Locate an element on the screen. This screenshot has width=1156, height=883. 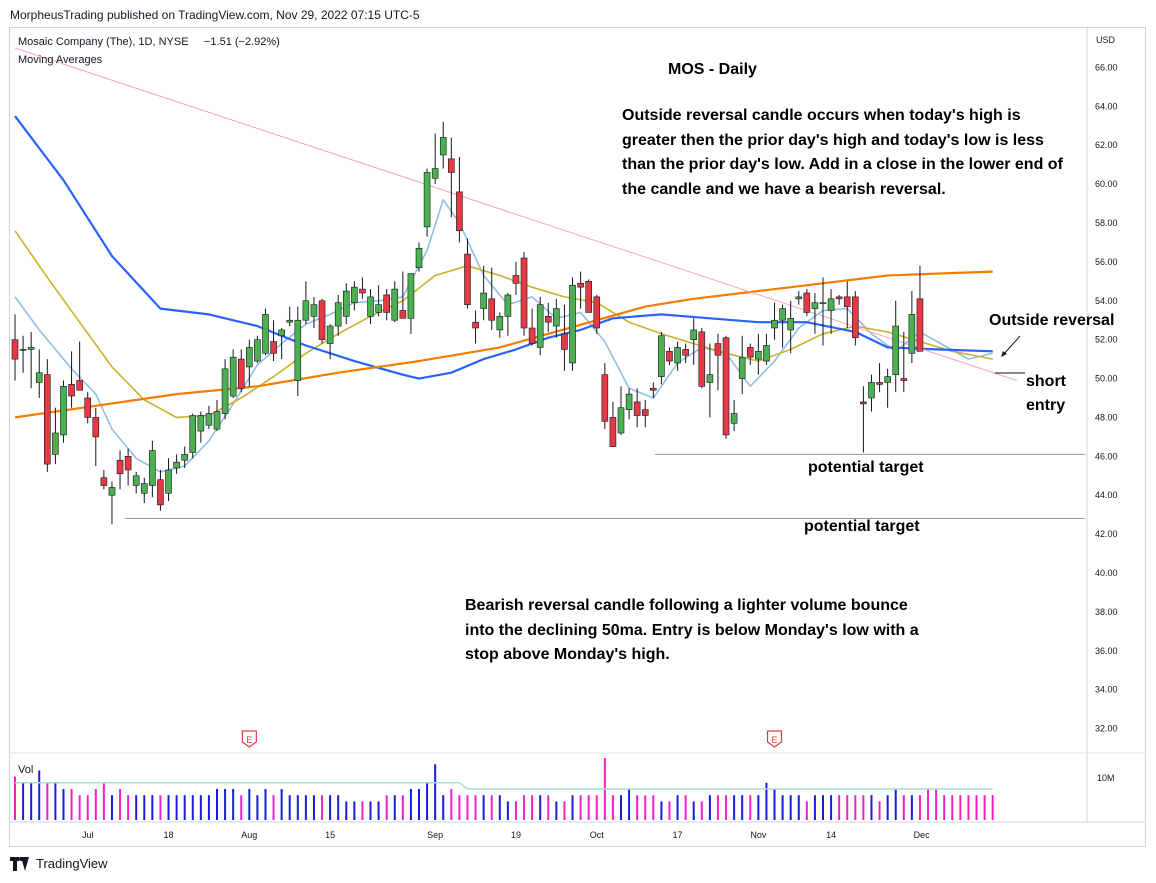
y-tick-label: 44.00 is located at coordinates (1106, 495).